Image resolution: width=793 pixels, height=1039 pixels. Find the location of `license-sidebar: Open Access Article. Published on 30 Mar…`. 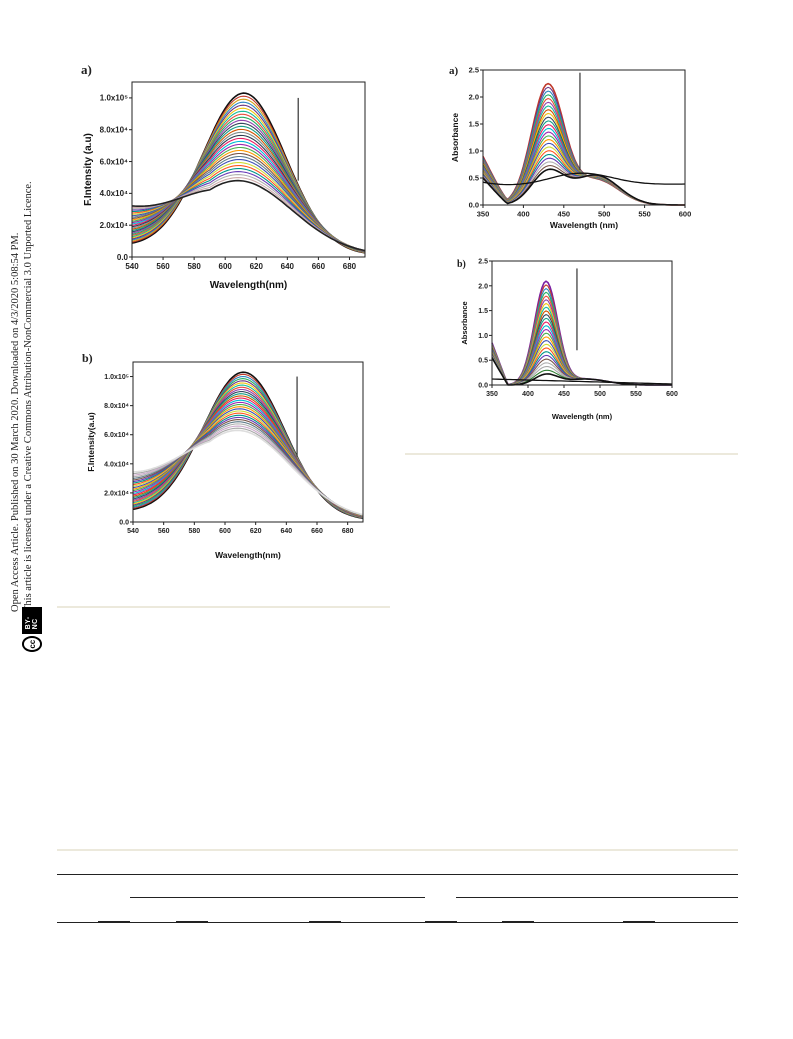

license-sidebar: Open Access Article. Published on 30 Mar… is located at coordinates (30, 350).